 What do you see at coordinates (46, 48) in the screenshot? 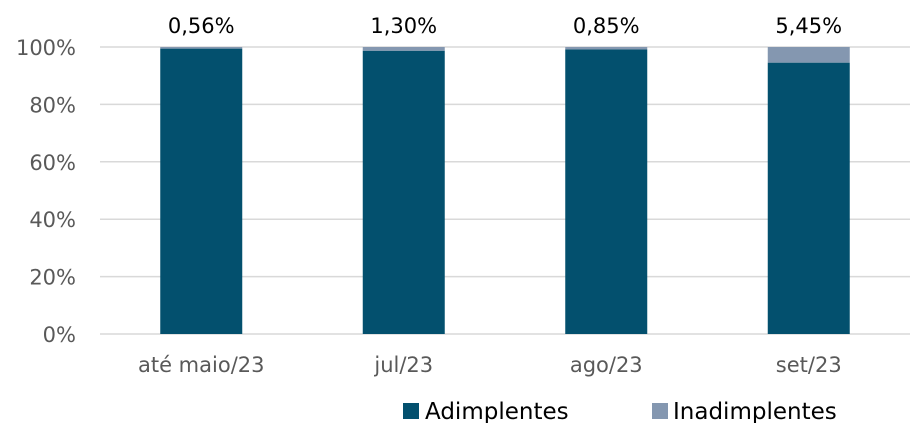
I see `y-tick-label: 100%` at bounding box center [46, 48].